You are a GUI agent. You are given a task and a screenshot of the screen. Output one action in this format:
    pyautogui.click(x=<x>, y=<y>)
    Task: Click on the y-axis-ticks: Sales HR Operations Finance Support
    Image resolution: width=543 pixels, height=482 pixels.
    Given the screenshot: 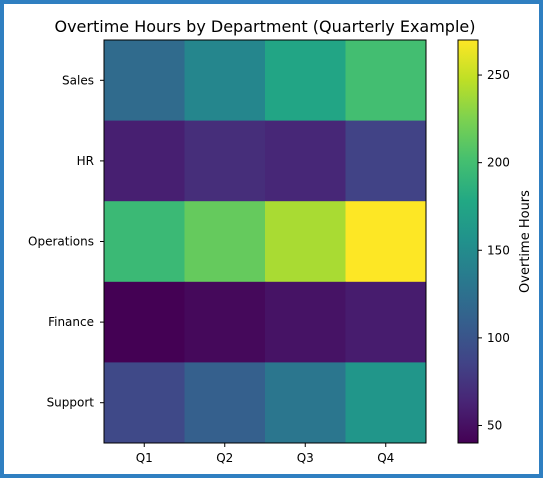 What is the action you would take?
    pyautogui.click(x=66, y=241)
    